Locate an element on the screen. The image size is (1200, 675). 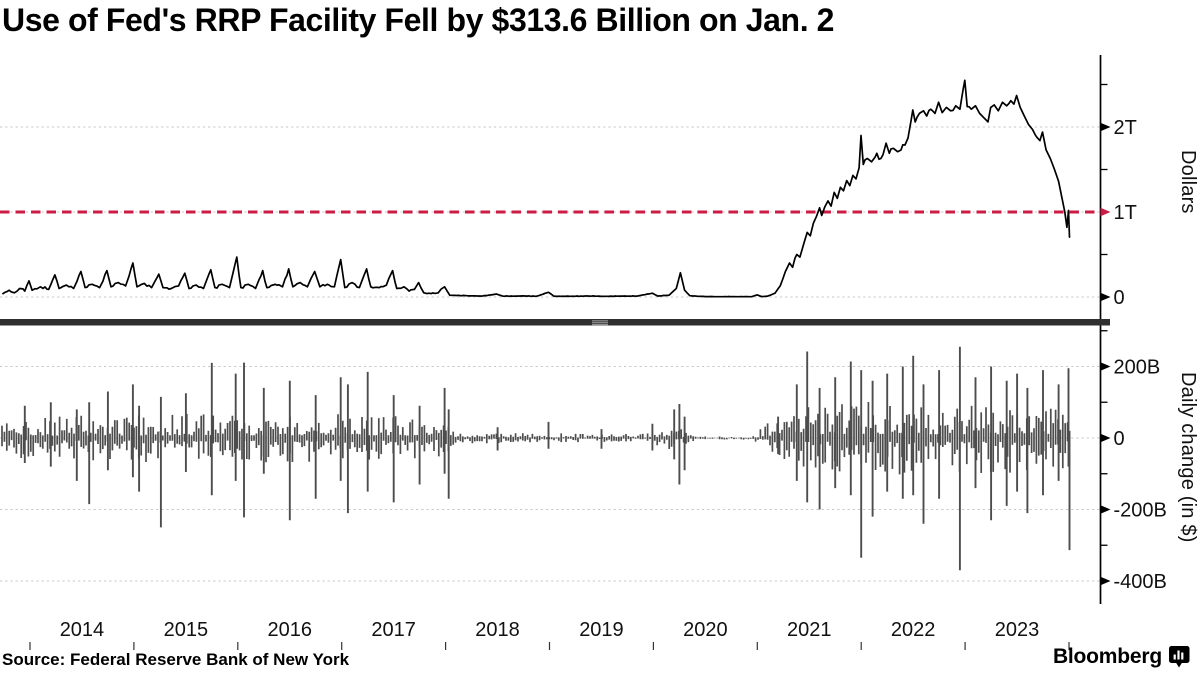
bloomberg-wordmark: Bloomberg is located at coordinates (1107, 656).